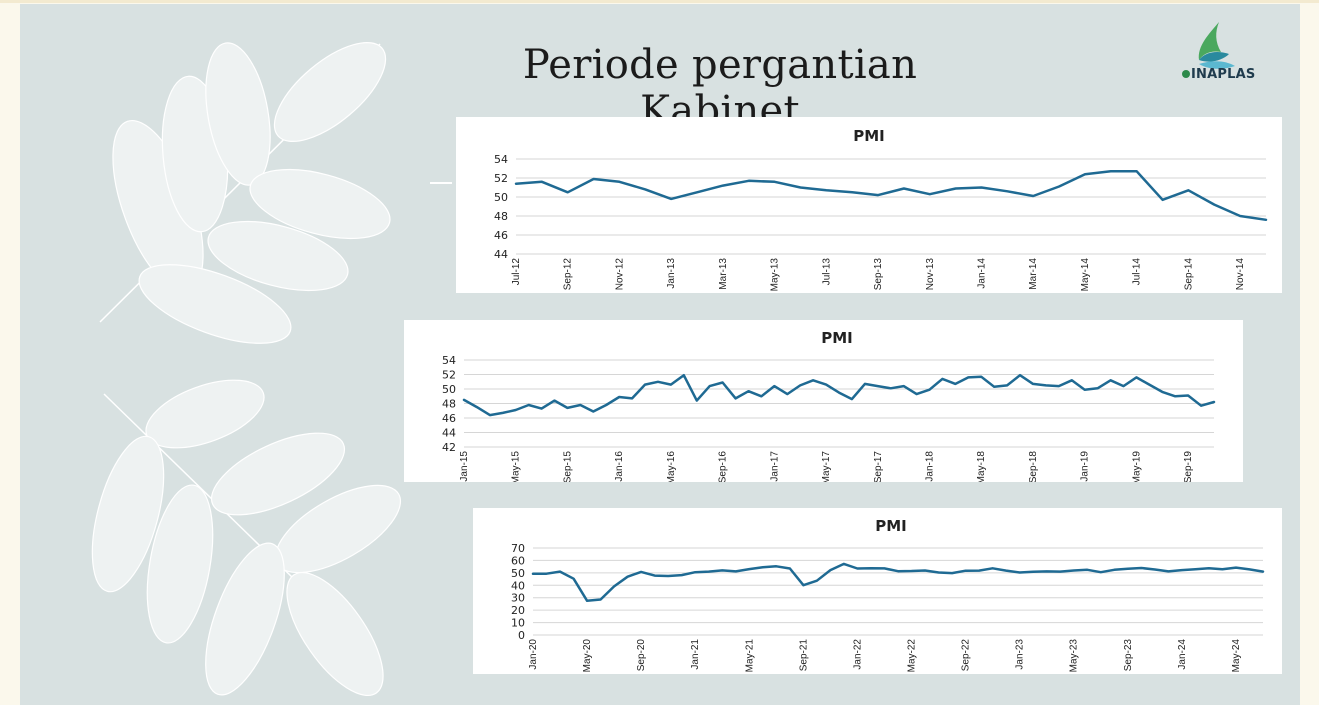 The height and width of the screenshot is (705, 1319). Describe the element at coordinates (1033, 274) in the screenshot. I see `x-tick-label: Mar-14` at that location.